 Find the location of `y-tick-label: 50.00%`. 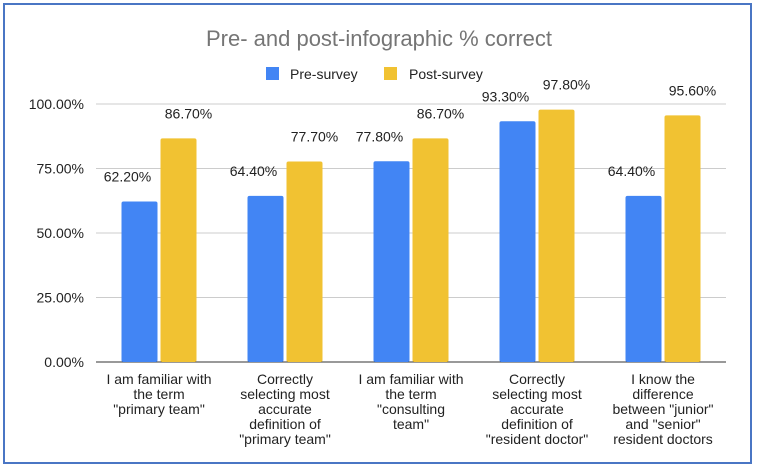

y-tick-label: 50.00% is located at coordinates (60, 233).